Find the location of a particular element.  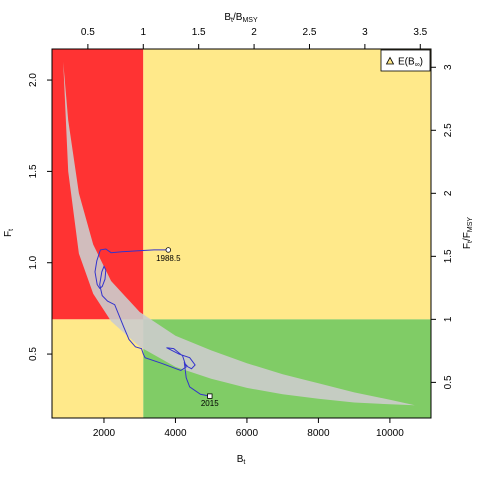

x-axis-top-title: Bt/BMSY is located at coordinates (241, 18).